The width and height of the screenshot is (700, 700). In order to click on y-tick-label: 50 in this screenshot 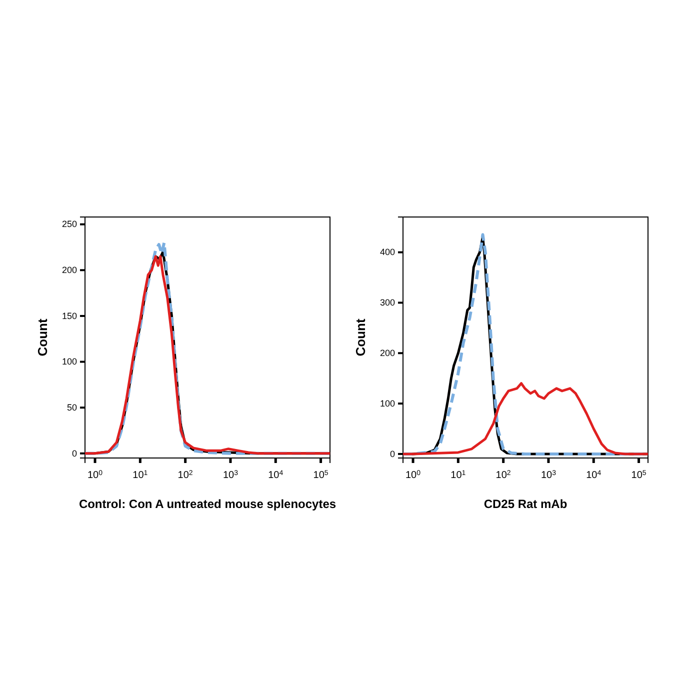, I will do `click(71, 407)`.